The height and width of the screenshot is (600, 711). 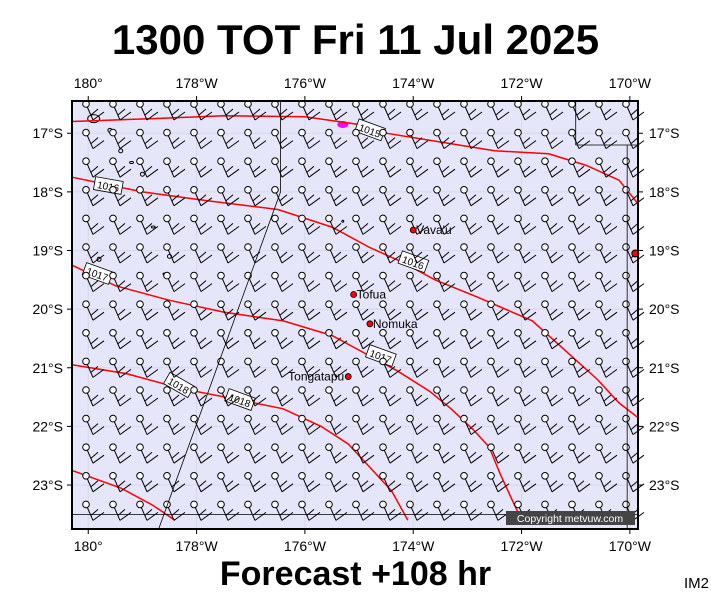 I want to click on copyright-box: Copyright metvuw.com, so click(x=570, y=518).